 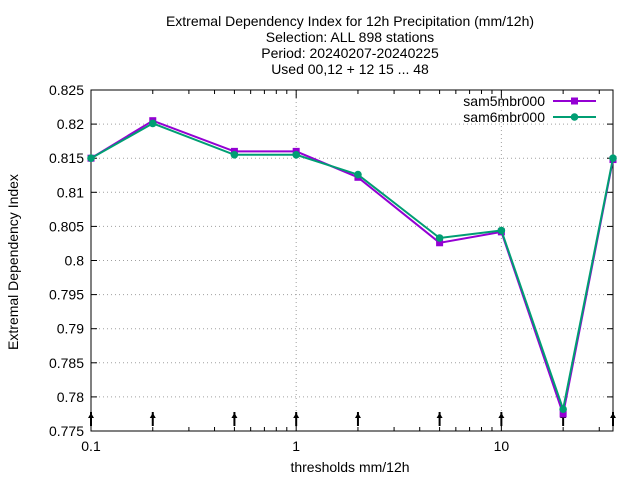 I want to click on title-line-2: Selection: ALL 898 stations, so click(x=350, y=37).